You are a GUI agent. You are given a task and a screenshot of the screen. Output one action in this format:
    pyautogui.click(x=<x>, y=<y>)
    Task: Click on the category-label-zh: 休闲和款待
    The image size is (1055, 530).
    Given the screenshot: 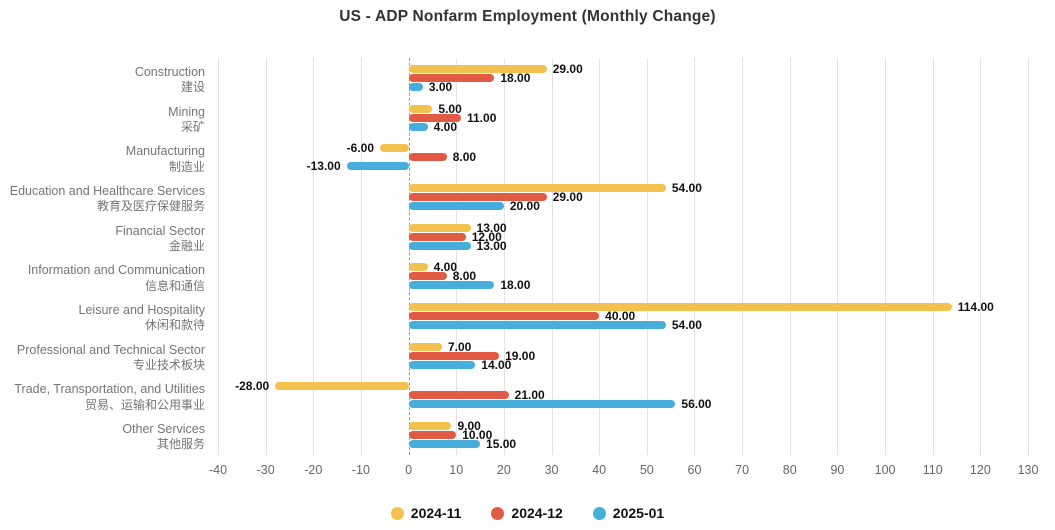 What is the action you would take?
    pyautogui.click(x=174, y=325)
    